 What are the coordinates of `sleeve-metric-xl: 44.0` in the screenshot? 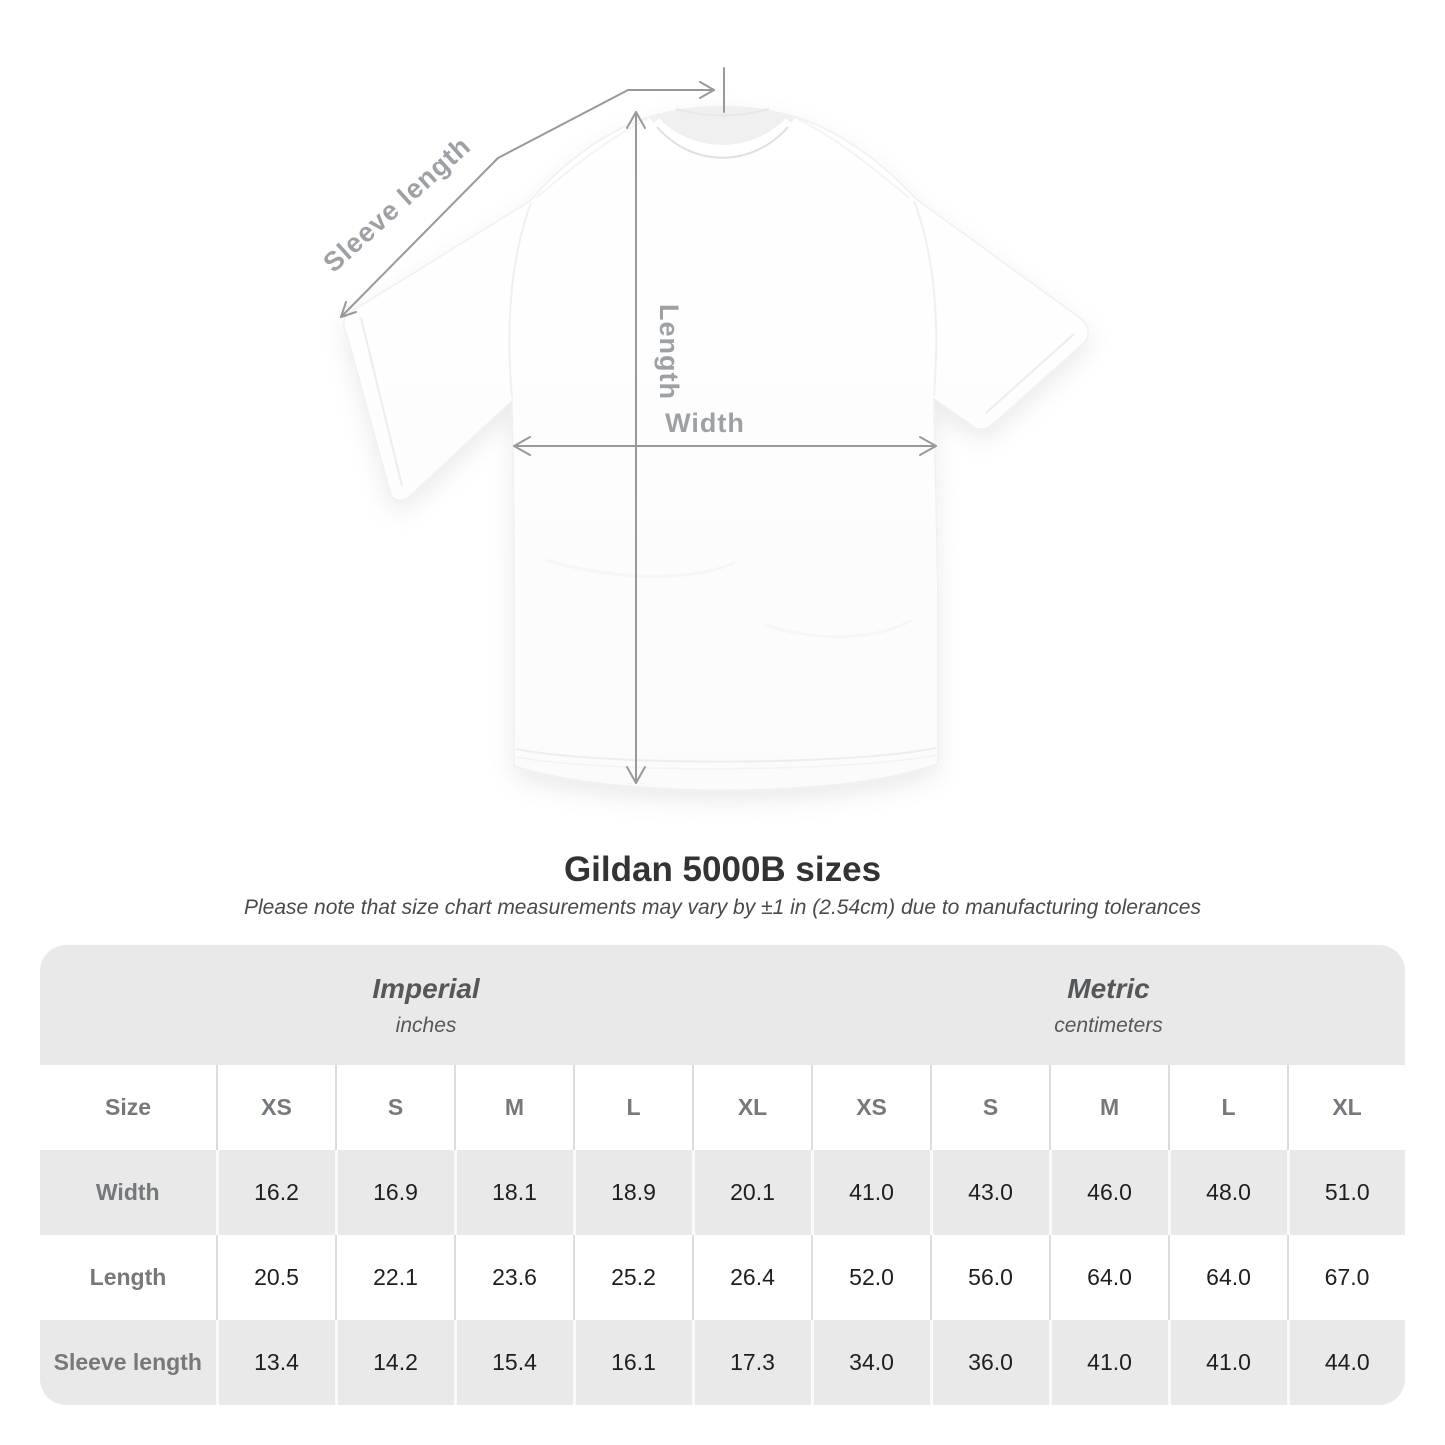 It's located at (1345, 1363).